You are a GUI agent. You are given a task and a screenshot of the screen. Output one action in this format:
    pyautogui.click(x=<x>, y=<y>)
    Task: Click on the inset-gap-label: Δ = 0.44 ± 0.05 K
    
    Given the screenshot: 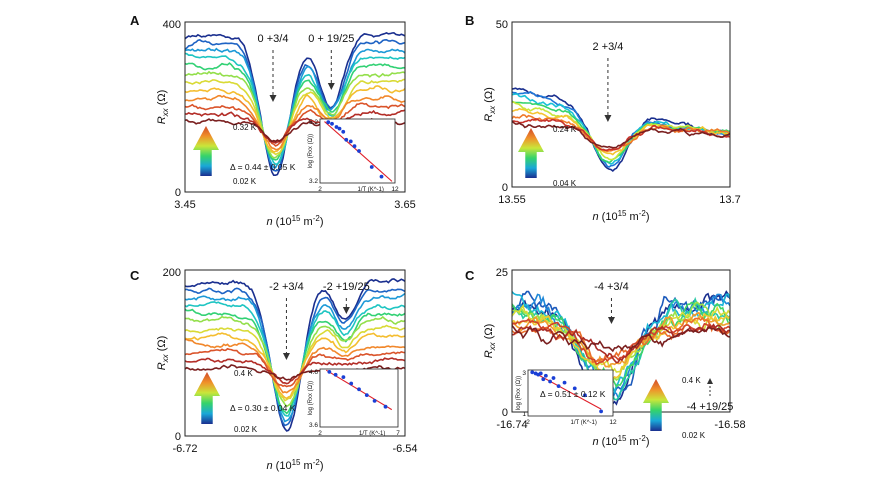 What is the action you would take?
    pyautogui.click(x=263, y=167)
    